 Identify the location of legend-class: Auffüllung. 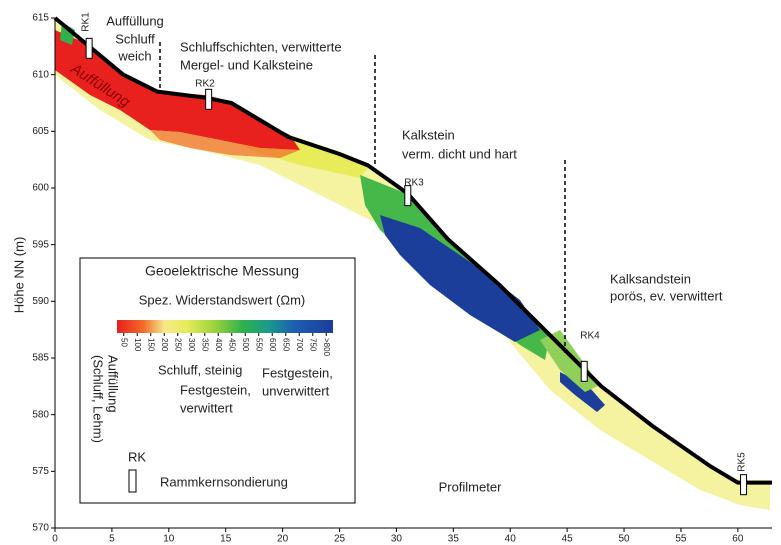
(113, 384).